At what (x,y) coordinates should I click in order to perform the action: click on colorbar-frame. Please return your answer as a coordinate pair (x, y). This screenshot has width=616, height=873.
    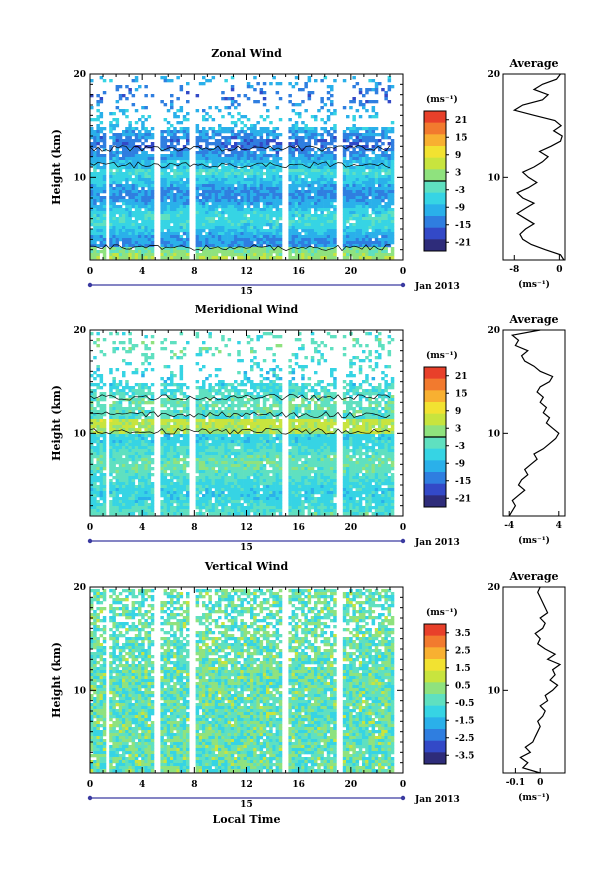
    Looking at the image, I should click on (435, 694).